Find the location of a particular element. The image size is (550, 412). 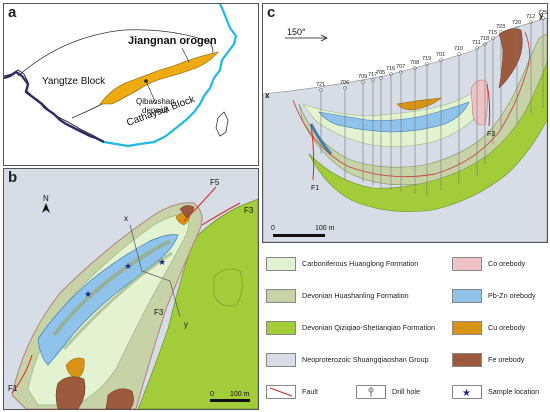

fault-f3 is located at coordinates (221, 214).